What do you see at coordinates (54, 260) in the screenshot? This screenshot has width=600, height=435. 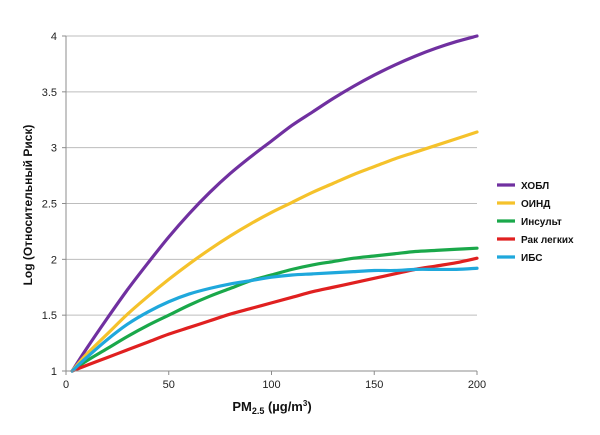 I see `y-tick-label: 2` at bounding box center [54, 260].